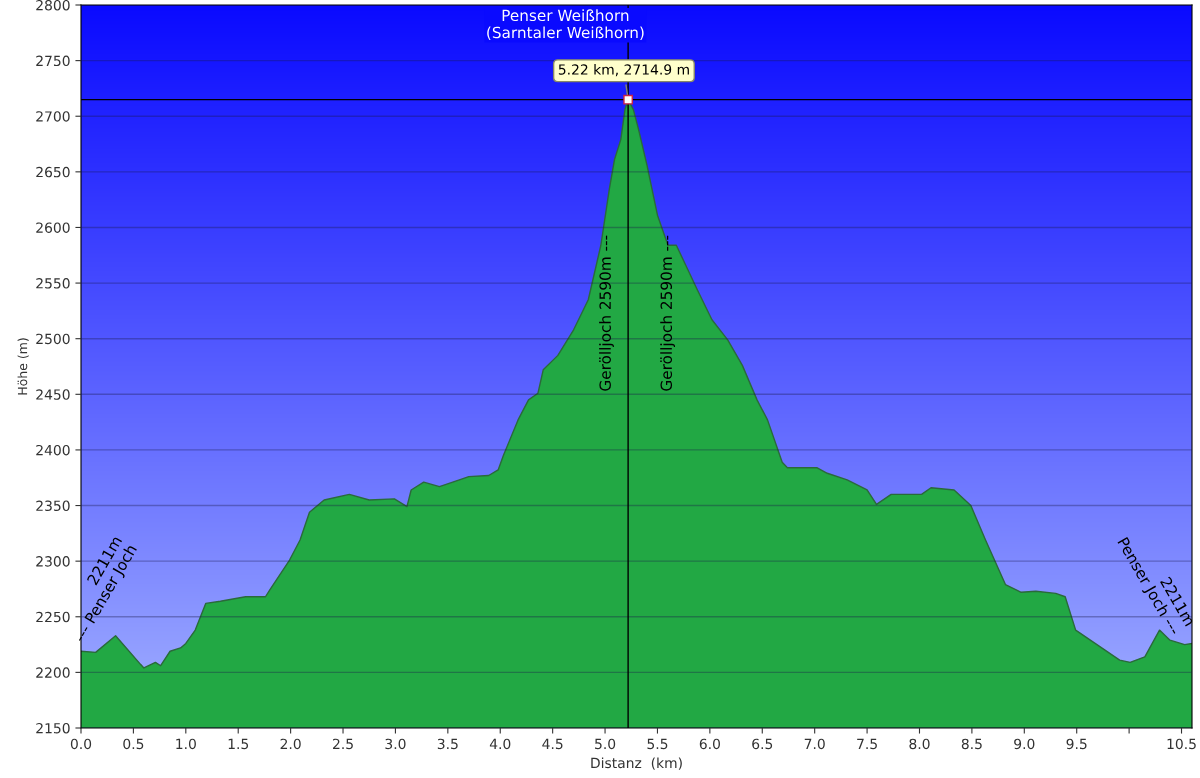  Describe the element at coordinates (53, 283) in the screenshot. I see `y-tick-label: 2550` at that location.